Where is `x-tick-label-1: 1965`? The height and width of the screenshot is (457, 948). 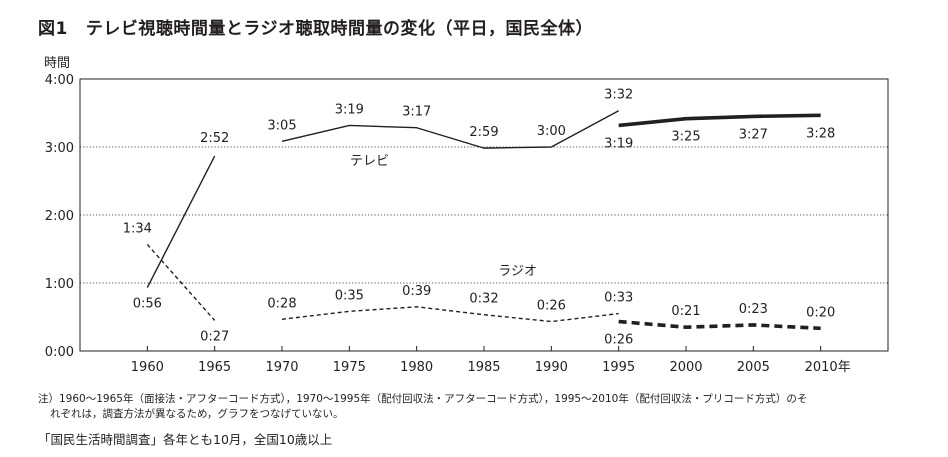
x-tick-label-1: 1965 is located at coordinates (214, 367).